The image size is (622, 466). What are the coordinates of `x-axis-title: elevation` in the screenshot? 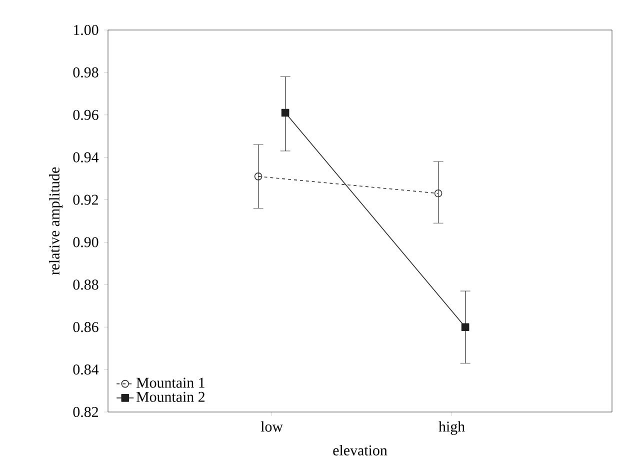 It's located at (360, 450).